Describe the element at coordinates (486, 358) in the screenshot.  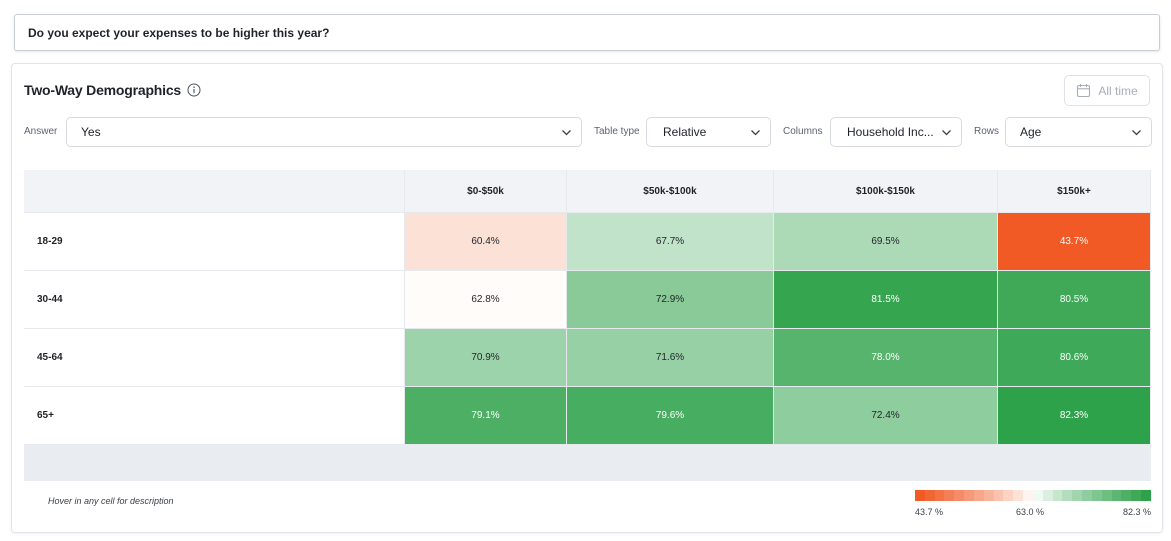
I see `heat-cell: 70.9%` at that location.